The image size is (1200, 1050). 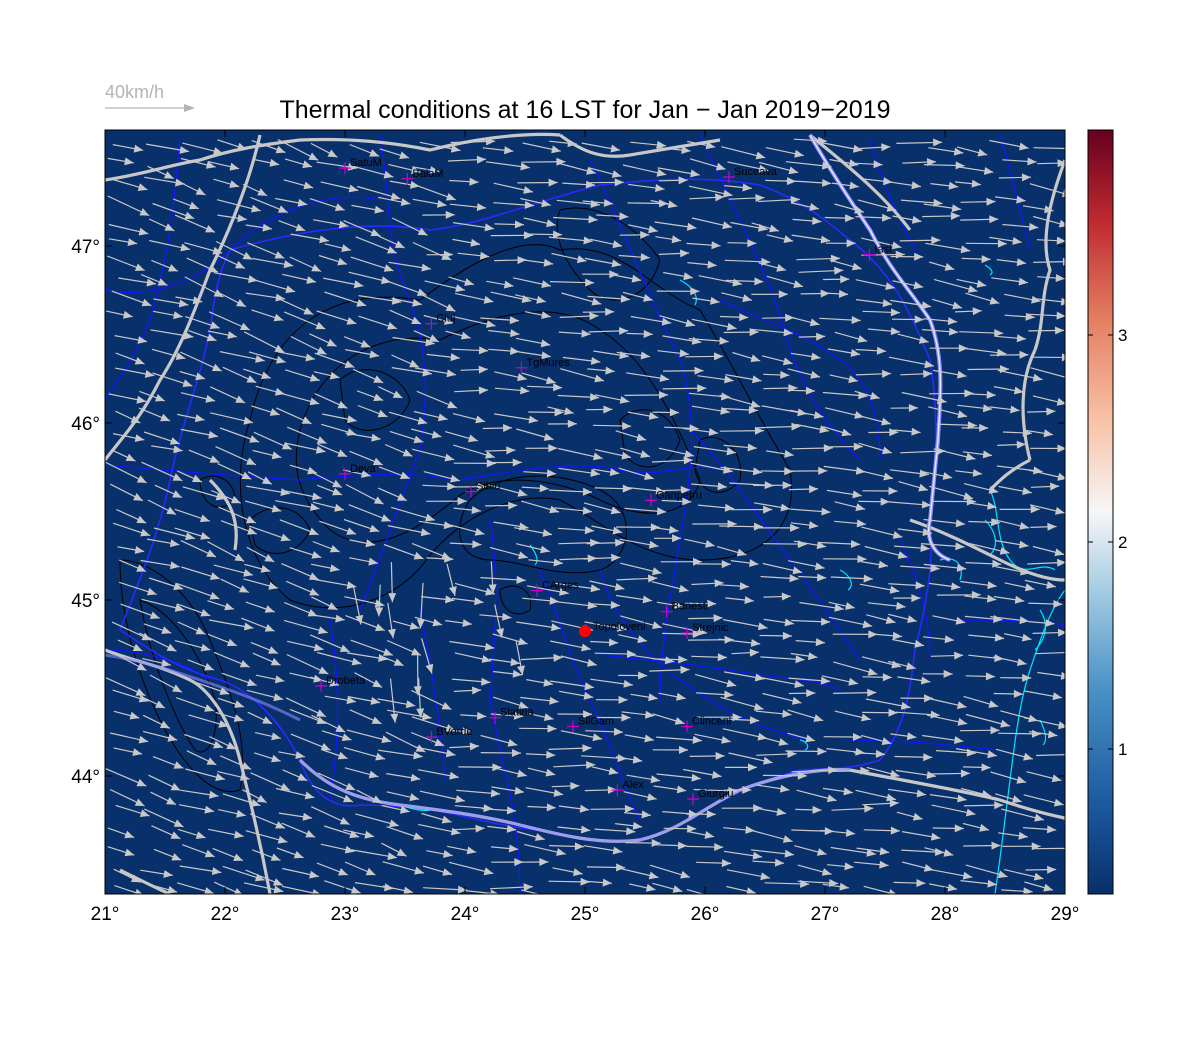 I want to click on station-bverde: BVerde, so click(x=448, y=735).